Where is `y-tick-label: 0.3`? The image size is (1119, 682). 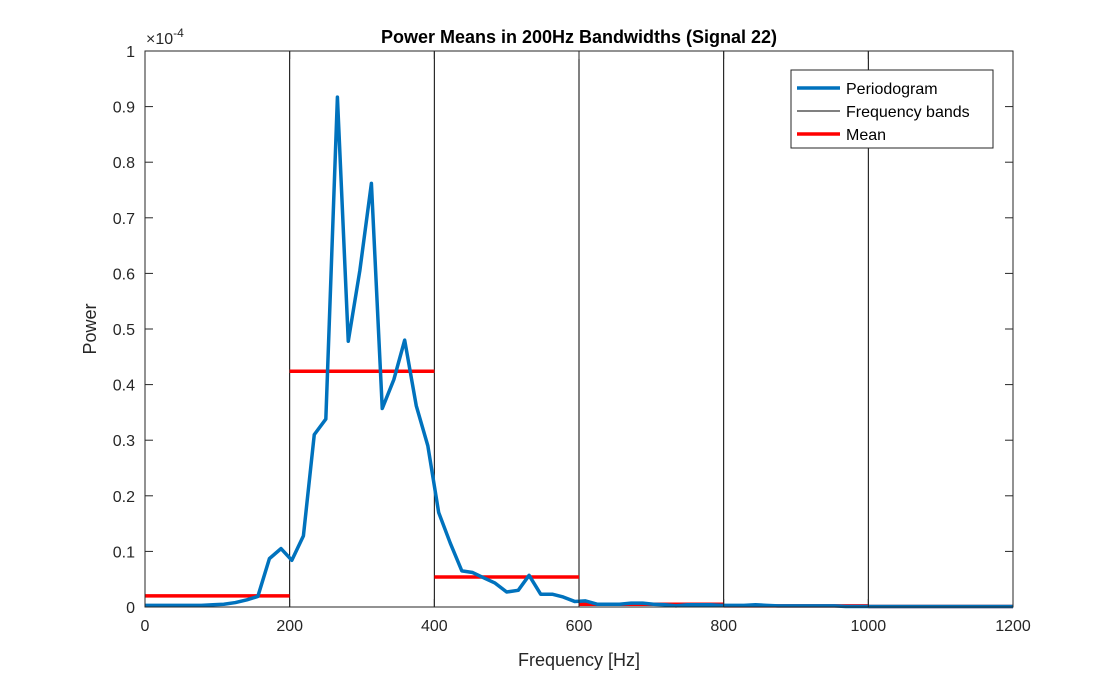
y-tick-label: 0.3 is located at coordinates (124, 441).